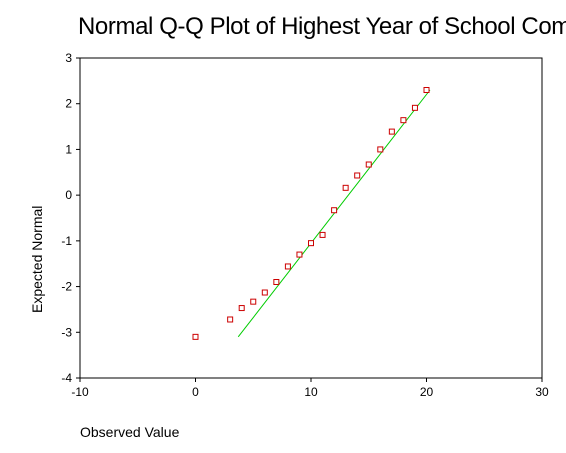 Image resolution: width=566 pixels, height=453 pixels. I want to click on x-tick-label: 0, so click(195, 392).